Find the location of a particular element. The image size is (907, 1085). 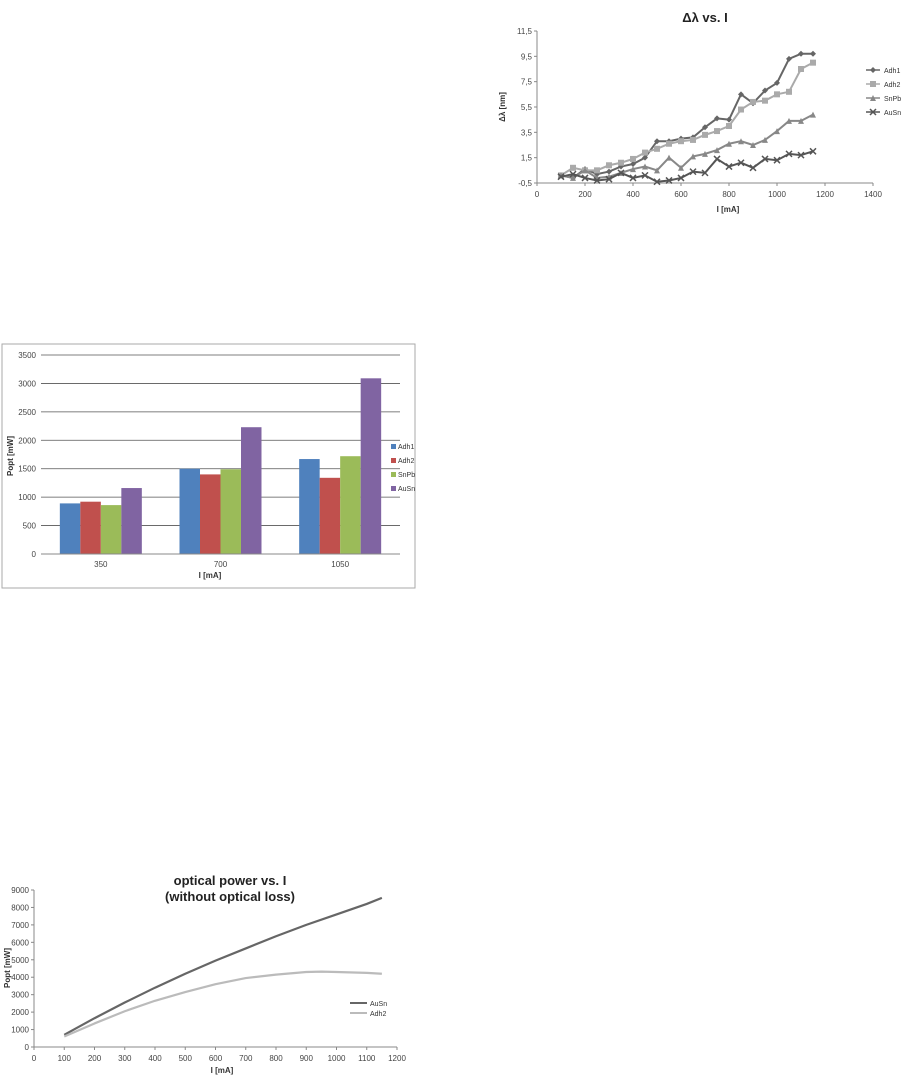

chart3-x-tick-label: 400 is located at coordinates (155, 1058).